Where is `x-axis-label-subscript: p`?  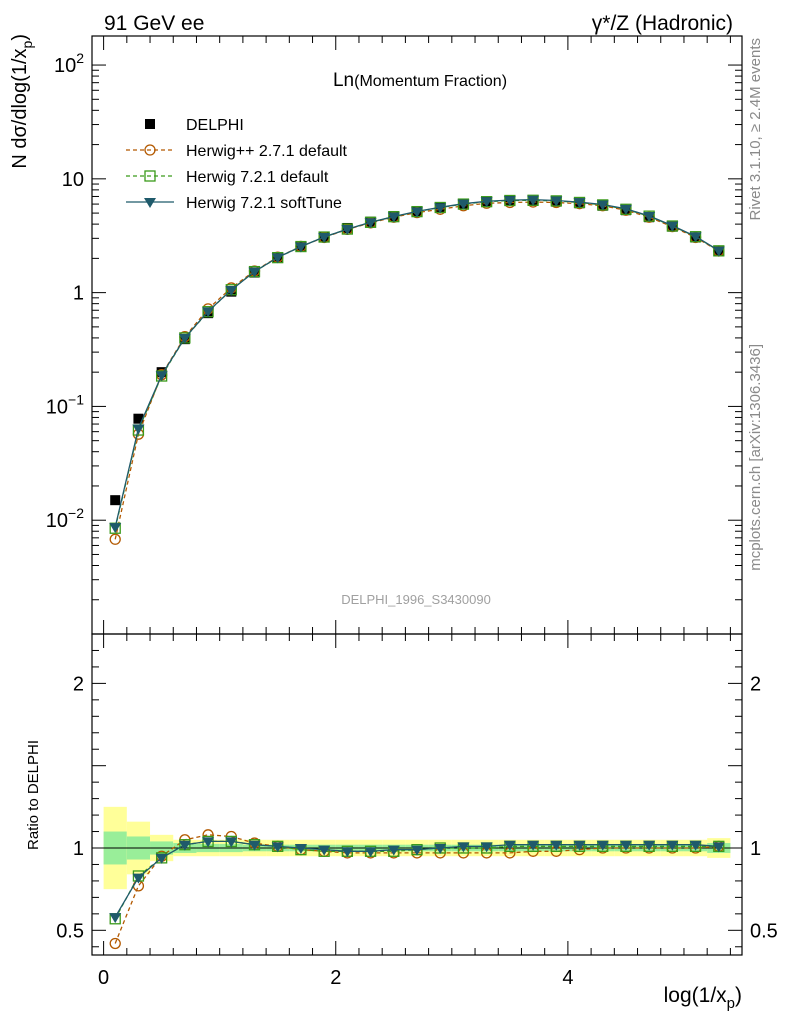 x-axis-label-subscript: p is located at coordinates (731, 1003).